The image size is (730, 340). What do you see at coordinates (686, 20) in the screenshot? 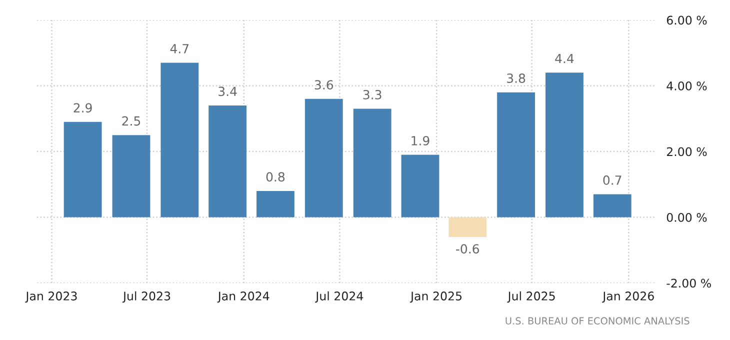
I see `y-tick-label: 6.00 %` at bounding box center [686, 20].